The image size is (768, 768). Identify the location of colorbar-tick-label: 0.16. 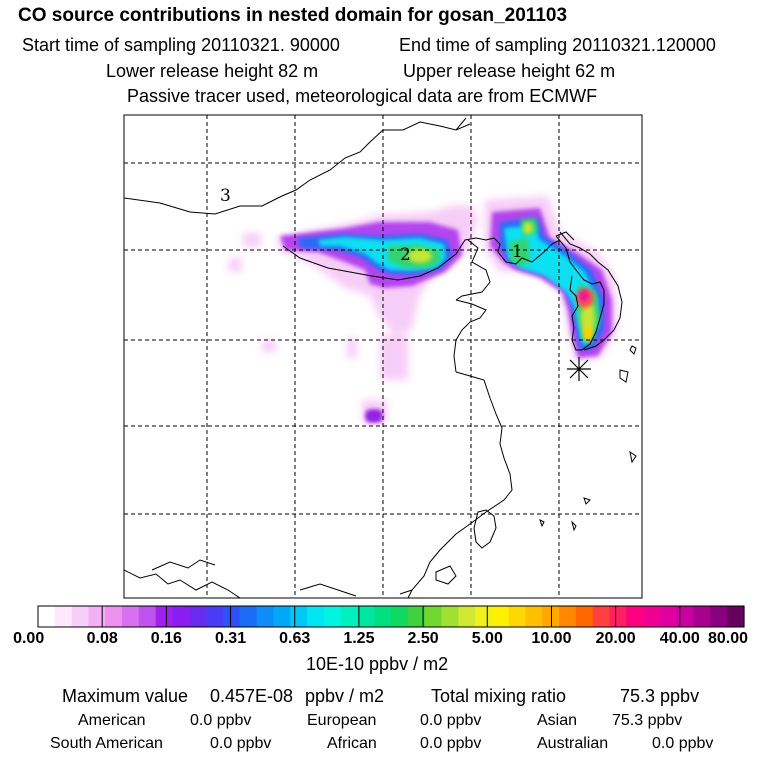
(166, 638).